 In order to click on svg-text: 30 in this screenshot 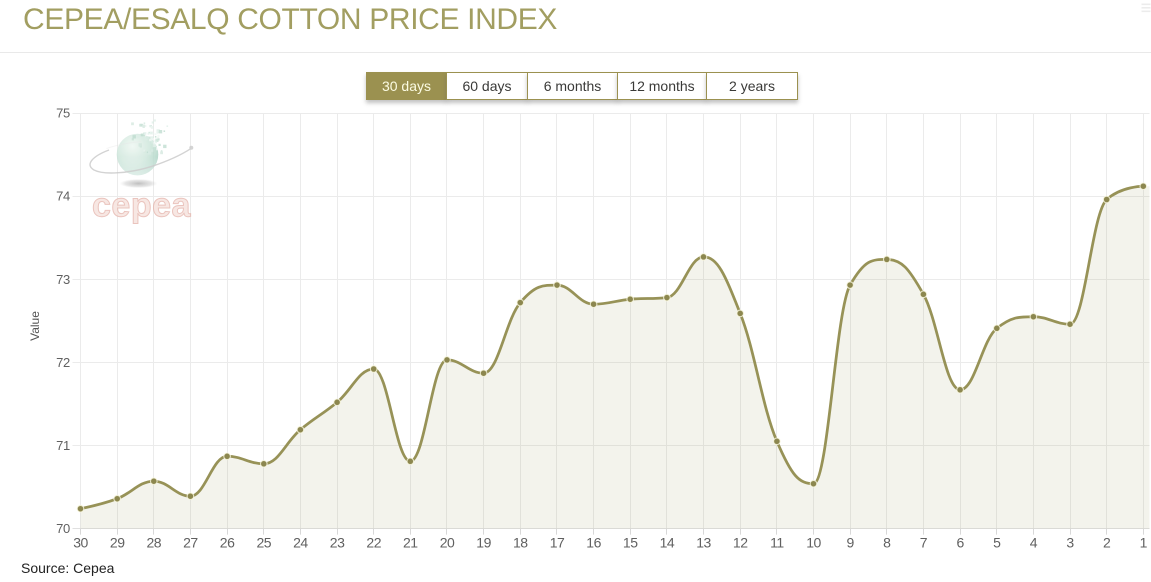, I will do `click(80, 543)`.